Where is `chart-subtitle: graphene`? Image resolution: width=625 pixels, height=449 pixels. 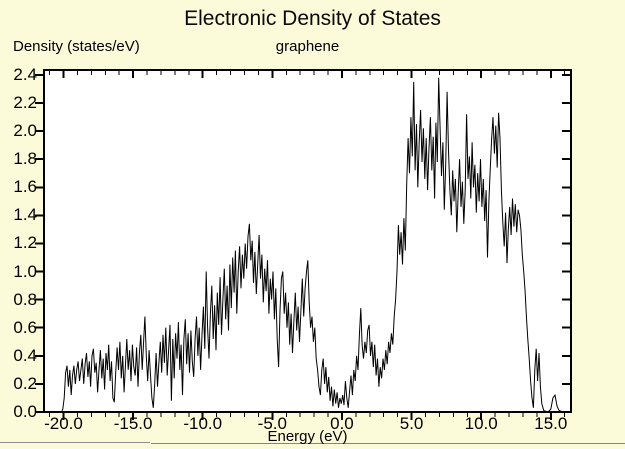
chart-subtitle: graphene is located at coordinates (307, 46).